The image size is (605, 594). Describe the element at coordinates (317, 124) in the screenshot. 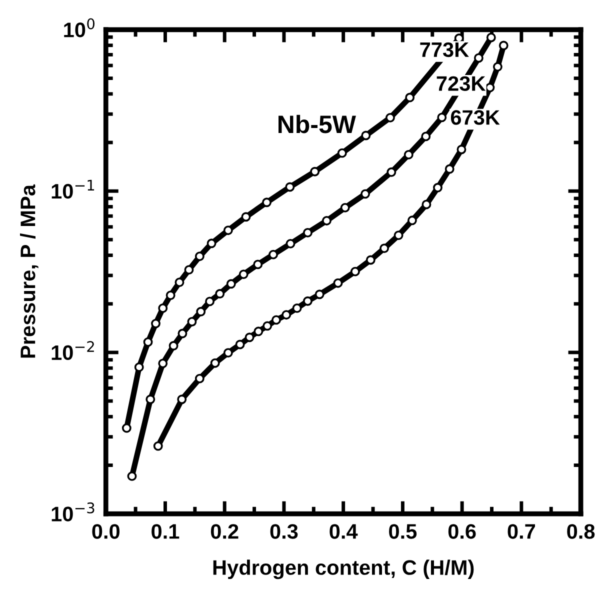

I see `annotation: Nb-5W` at that location.